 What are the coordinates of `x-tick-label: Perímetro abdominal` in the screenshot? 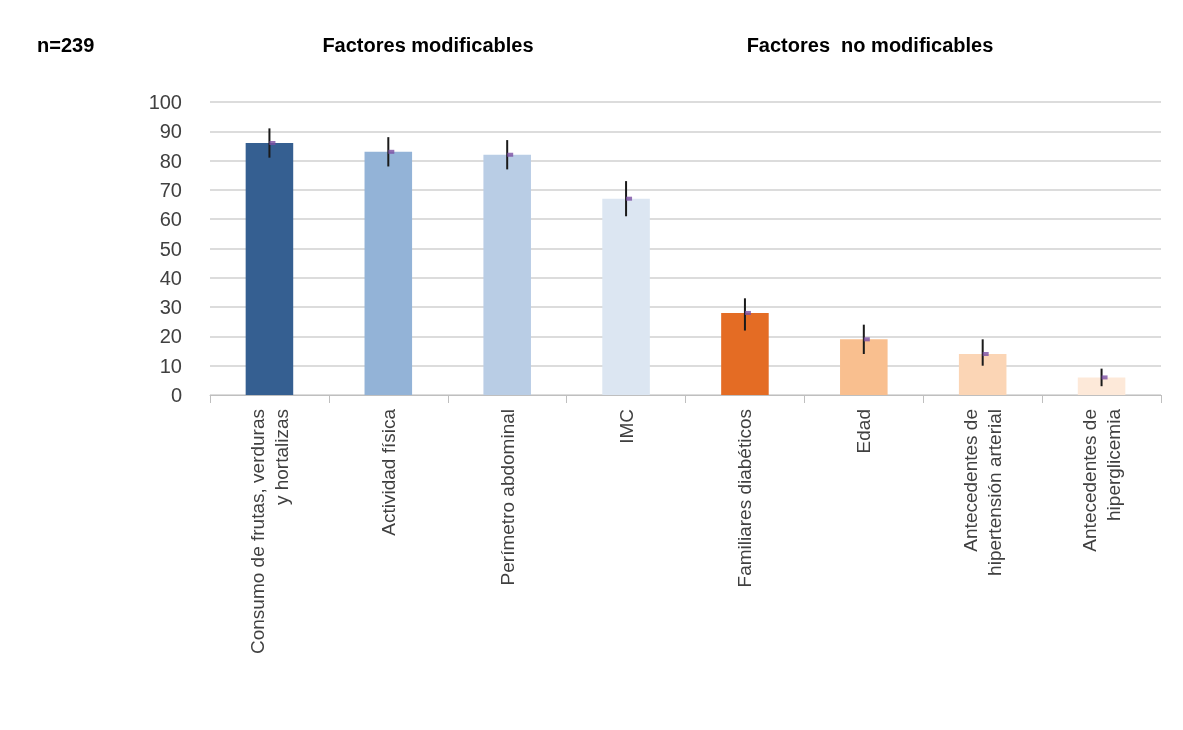 It's located at (507, 497).